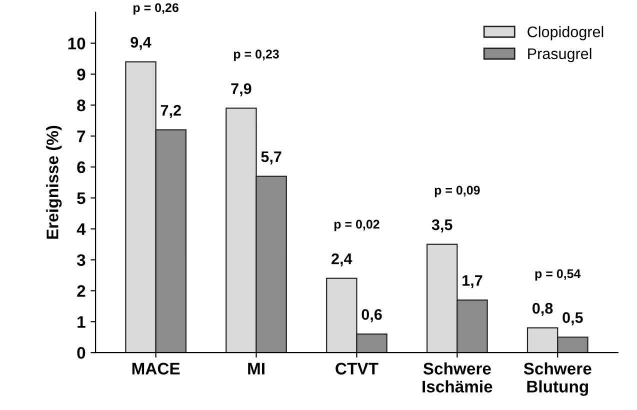 This screenshot has height=410, width=637. What do you see at coordinates (81, 291) in the screenshot?
I see `y-tick-label: 2` at bounding box center [81, 291].